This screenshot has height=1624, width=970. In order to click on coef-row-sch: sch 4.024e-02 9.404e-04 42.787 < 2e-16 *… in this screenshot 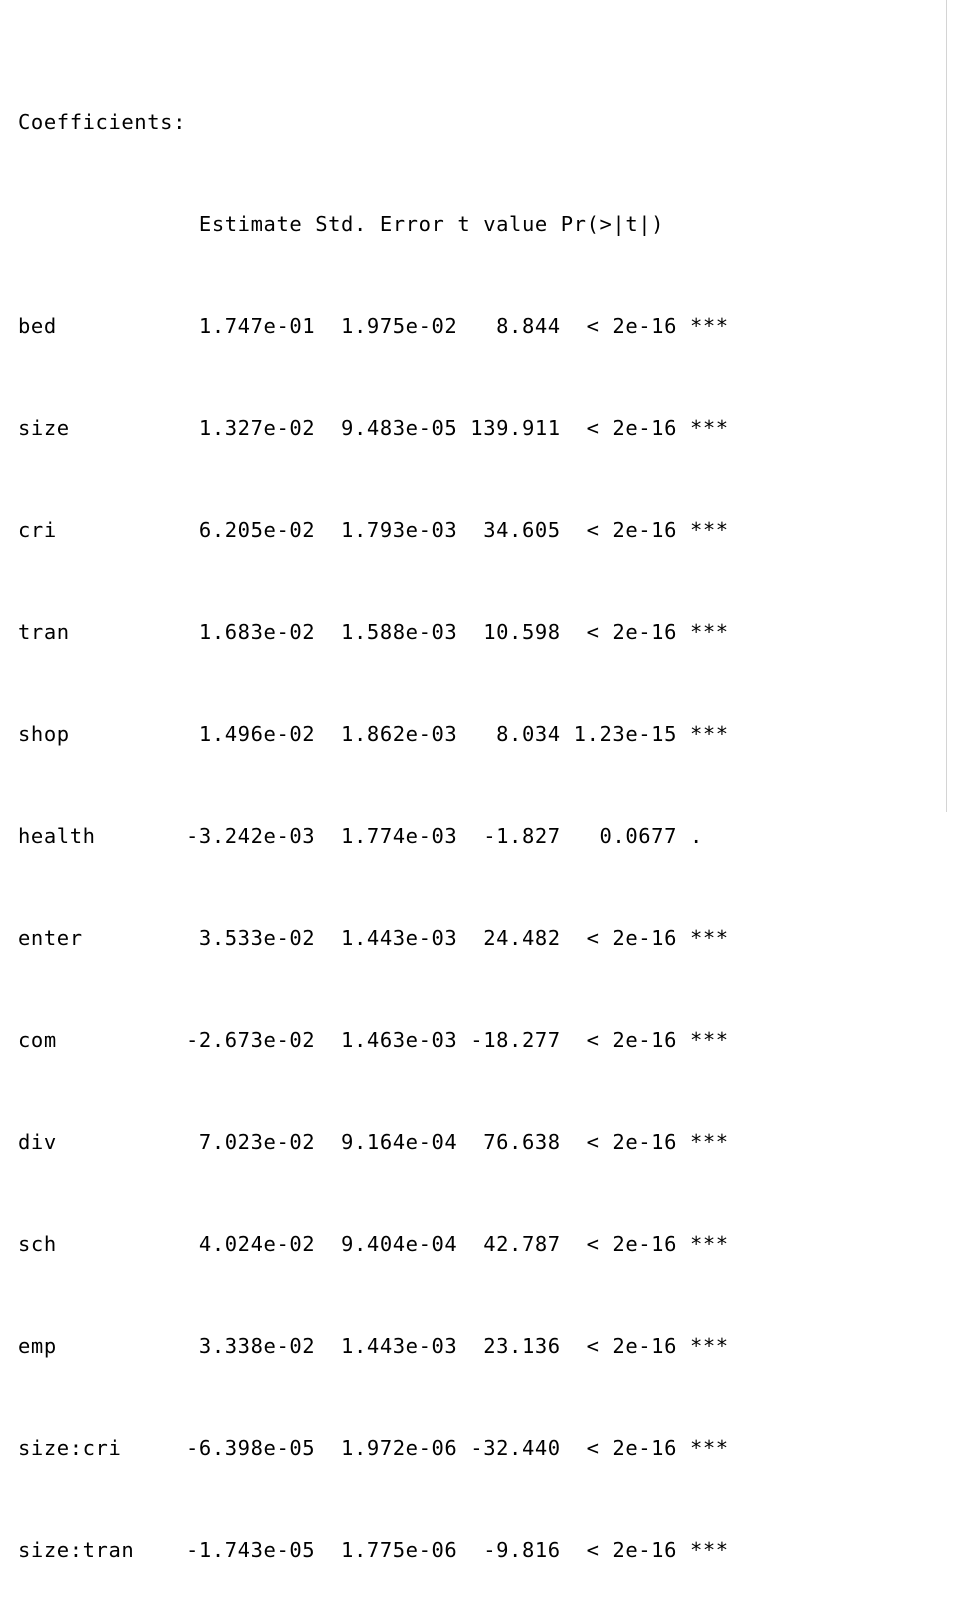, I will do `click(373, 1244)`.